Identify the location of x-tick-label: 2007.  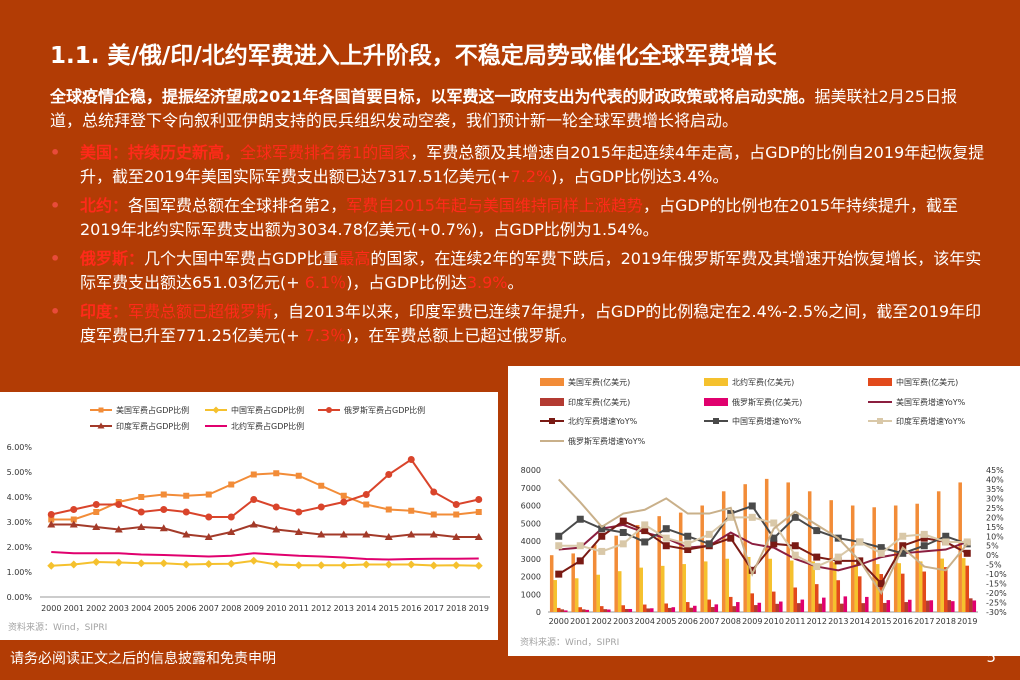
(209, 608).